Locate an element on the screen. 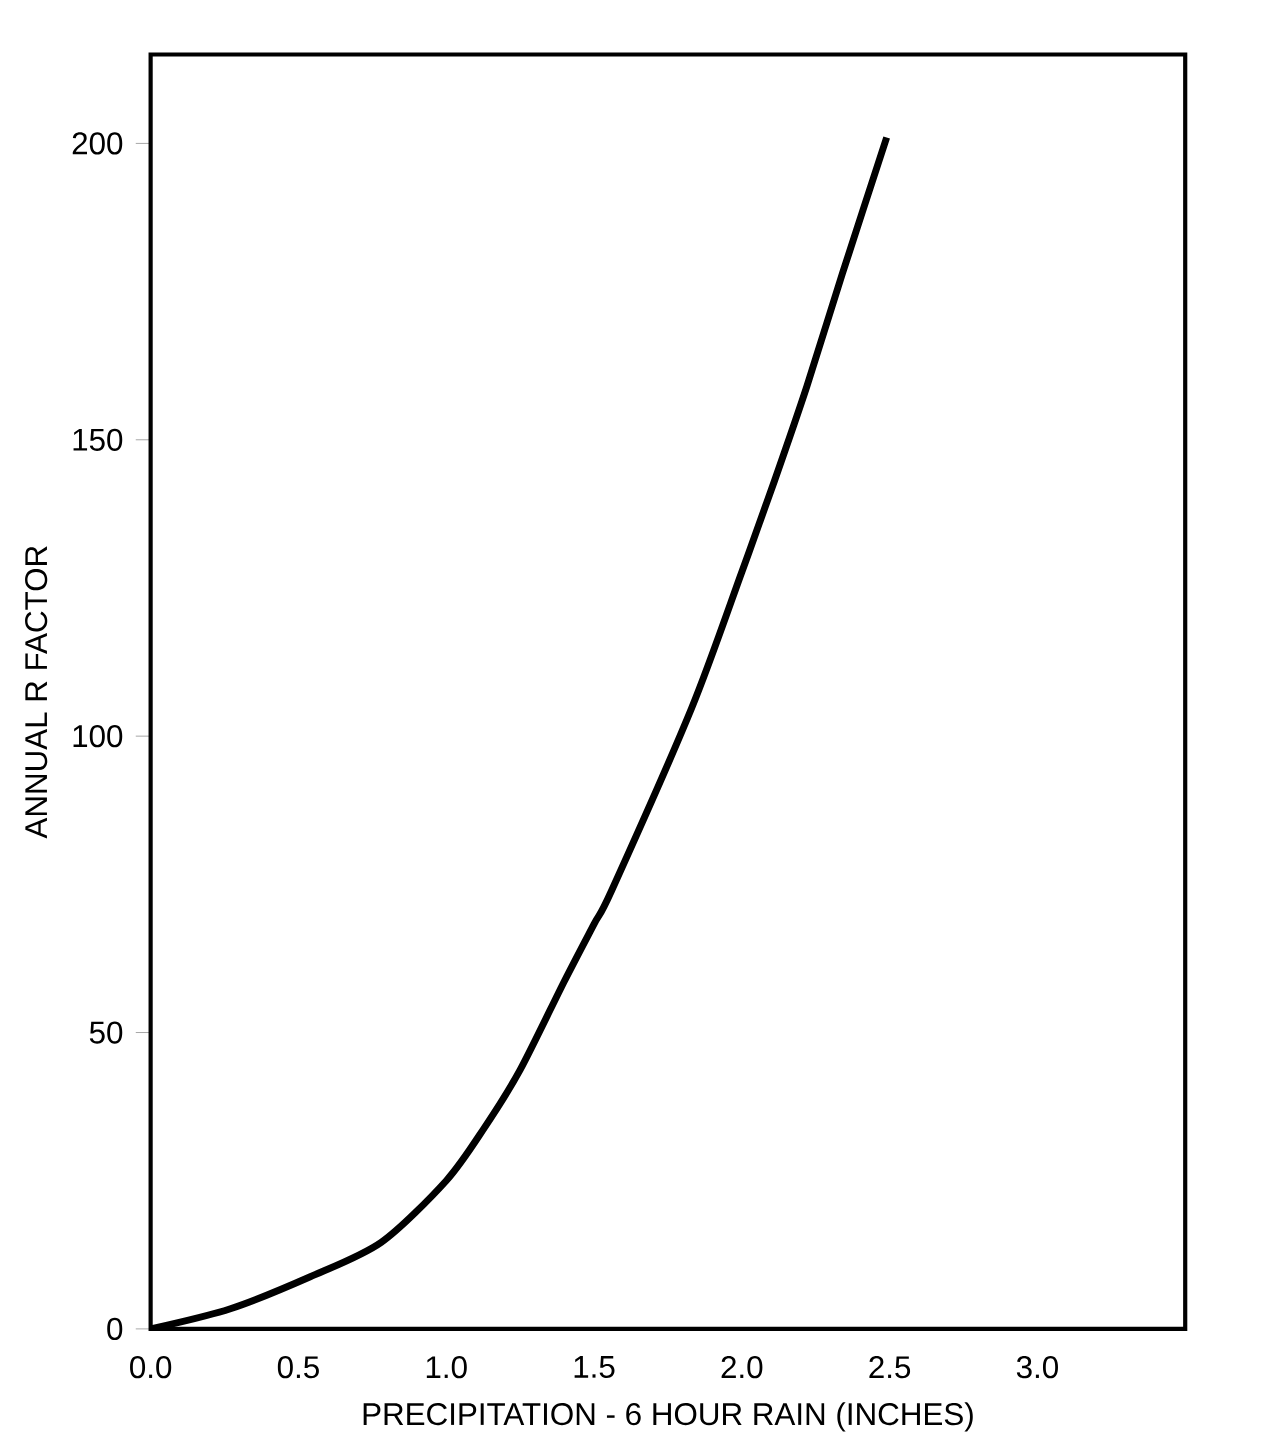  y-axis-title: ANNUAL R FACTOR is located at coordinates (36, 692).